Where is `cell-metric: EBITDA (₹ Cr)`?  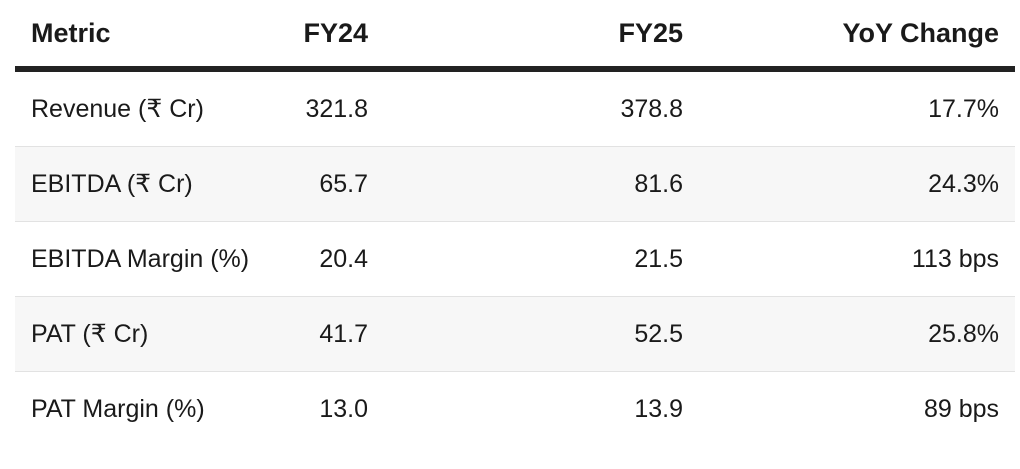
cell-metric: EBITDA (₹ Cr) is located at coordinates (143, 184).